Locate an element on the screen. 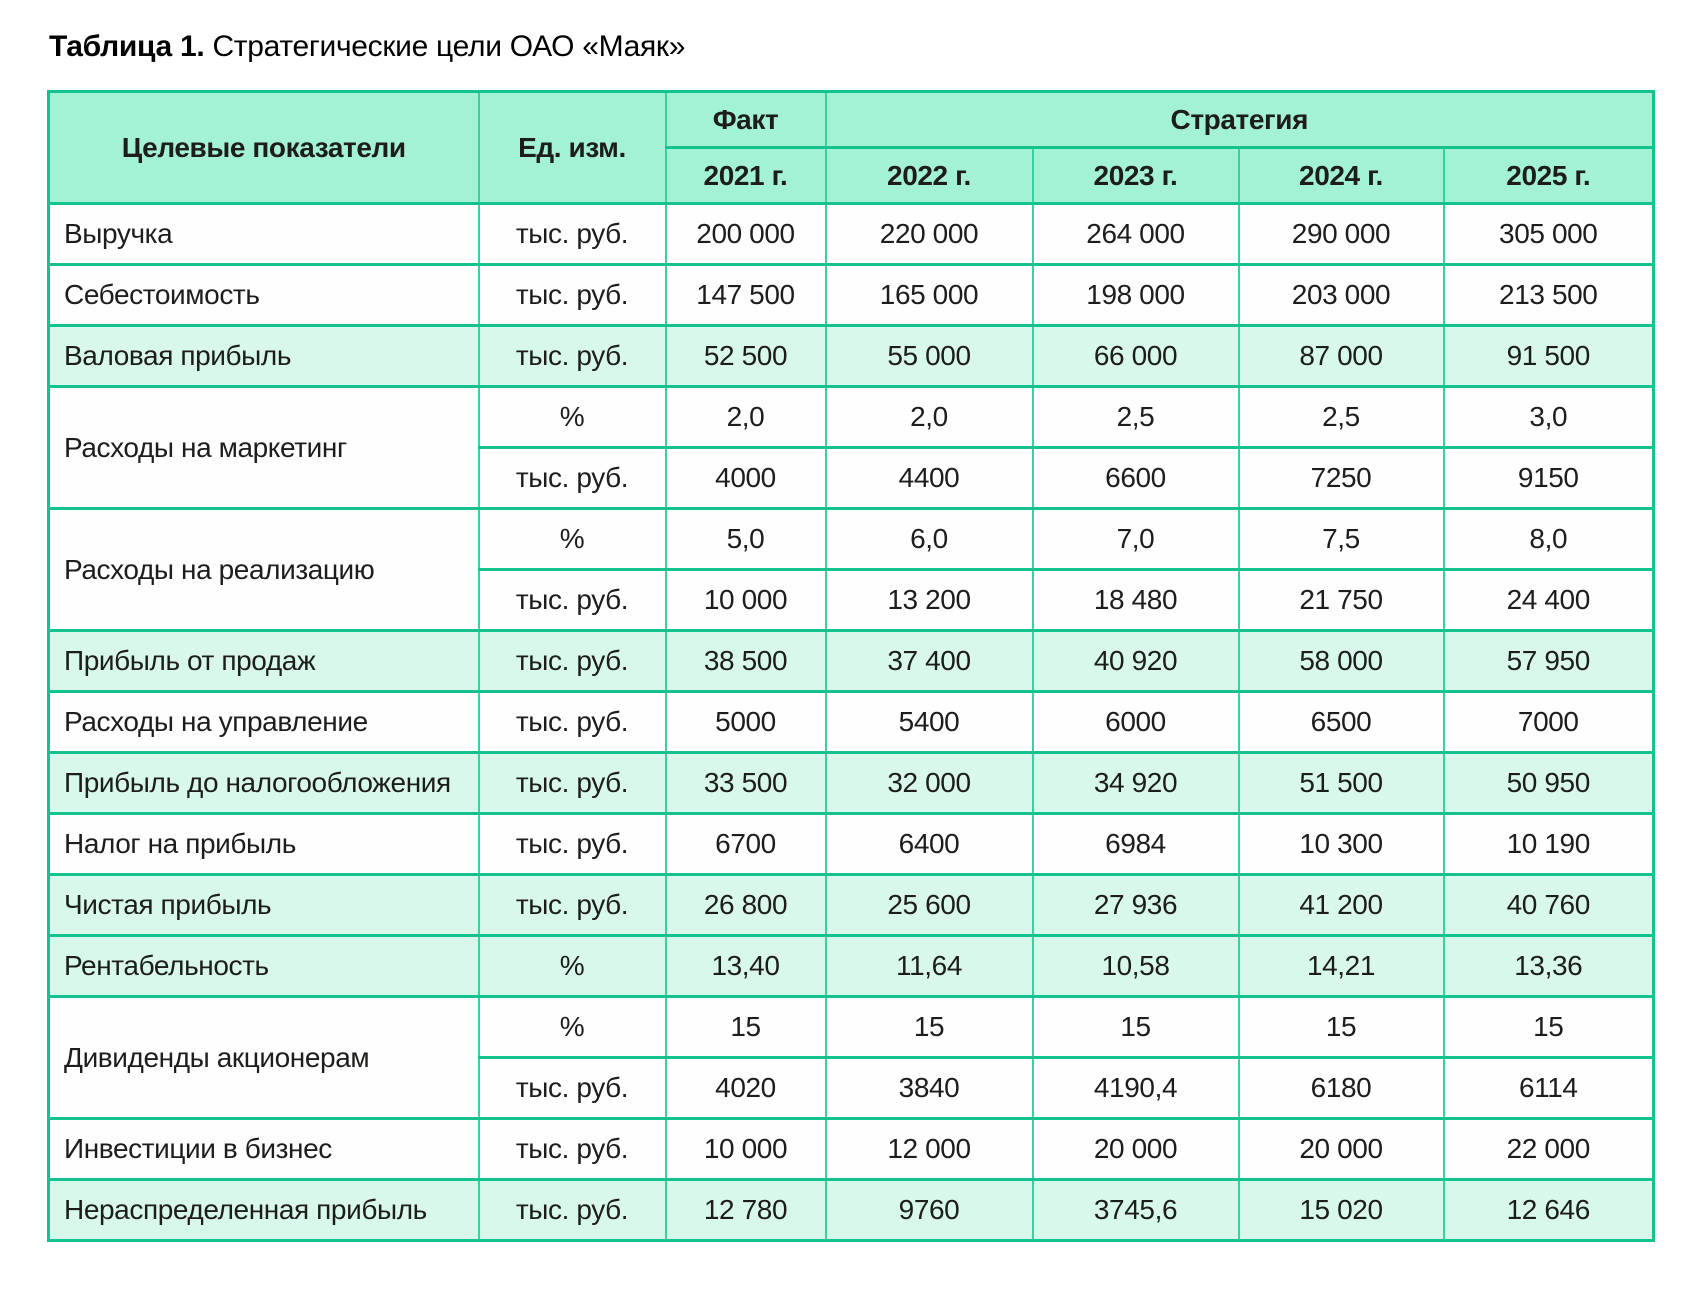  header-year-2021: 2021 г. is located at coordinates (745, 175).